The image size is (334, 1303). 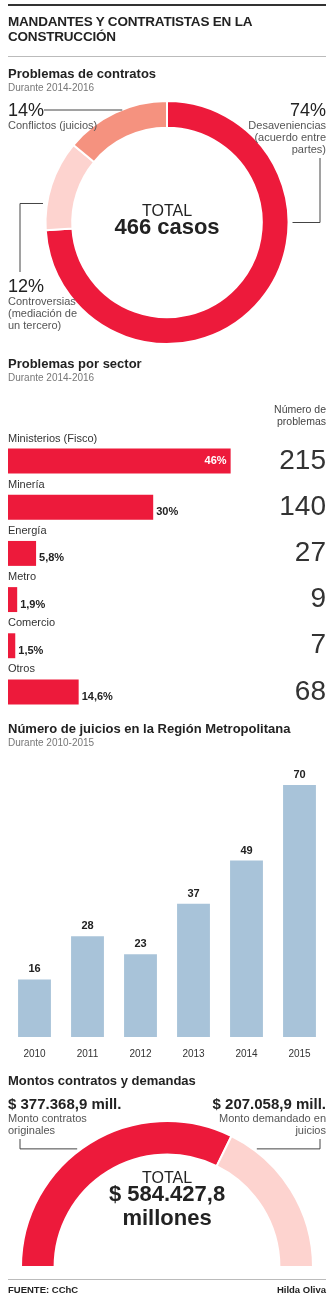 What do you see at coordinates (301, 1289) in the screenshot?
I see `text: Hilda Oliva` at bounding box center [301, 1289].